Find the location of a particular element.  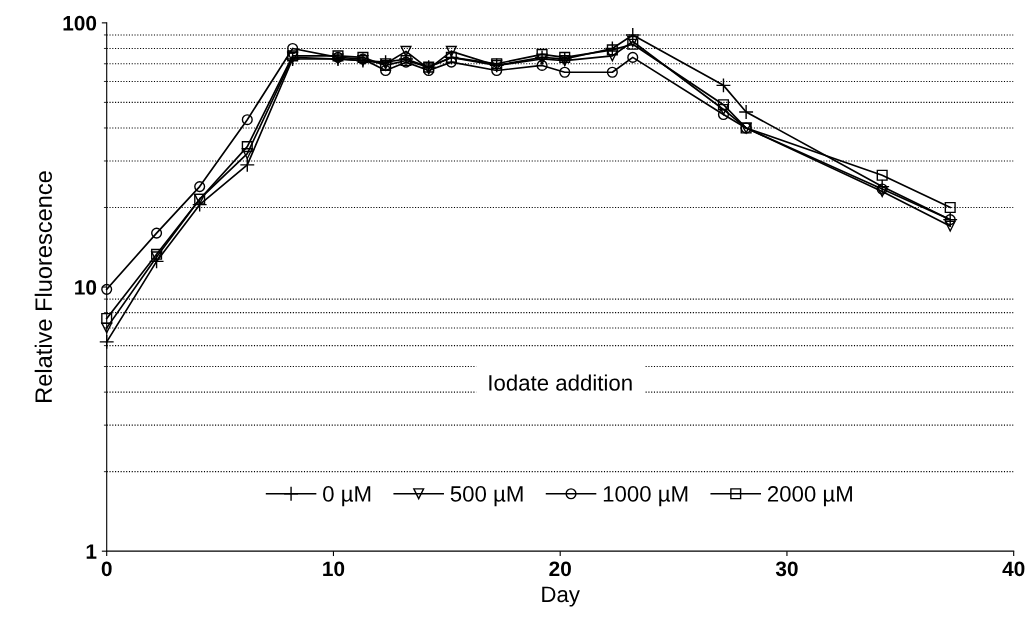

y-axis-title: Relative Fluorescence is located at coordinates (43, 286).